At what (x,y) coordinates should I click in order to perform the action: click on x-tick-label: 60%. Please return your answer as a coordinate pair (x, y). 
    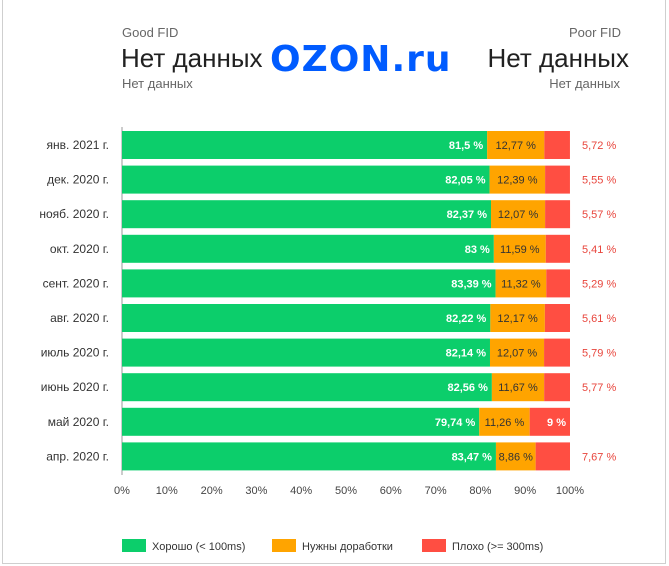
    Looking at the image, I should click on (391, 491).